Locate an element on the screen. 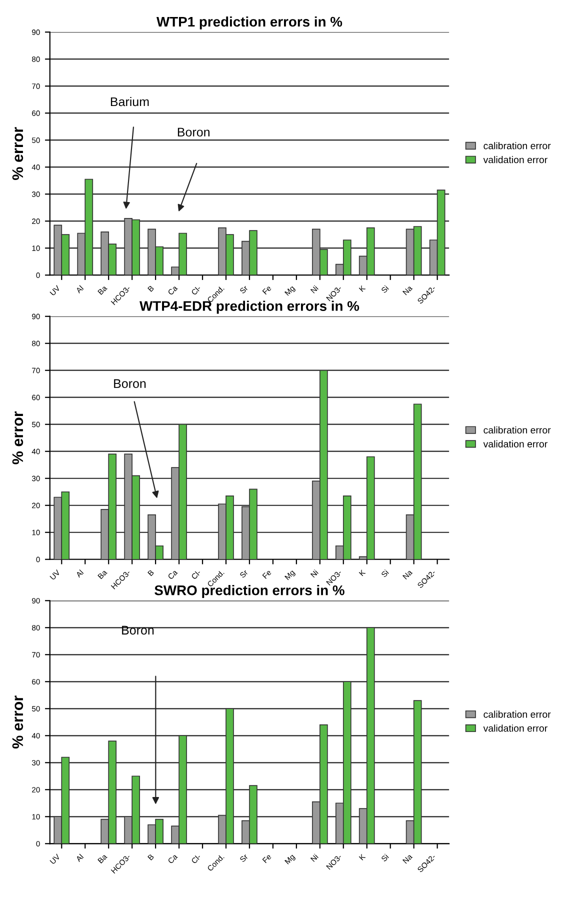  chart-title: WTP4-EDR prediction errors in % is located at coordinates (250, 307).